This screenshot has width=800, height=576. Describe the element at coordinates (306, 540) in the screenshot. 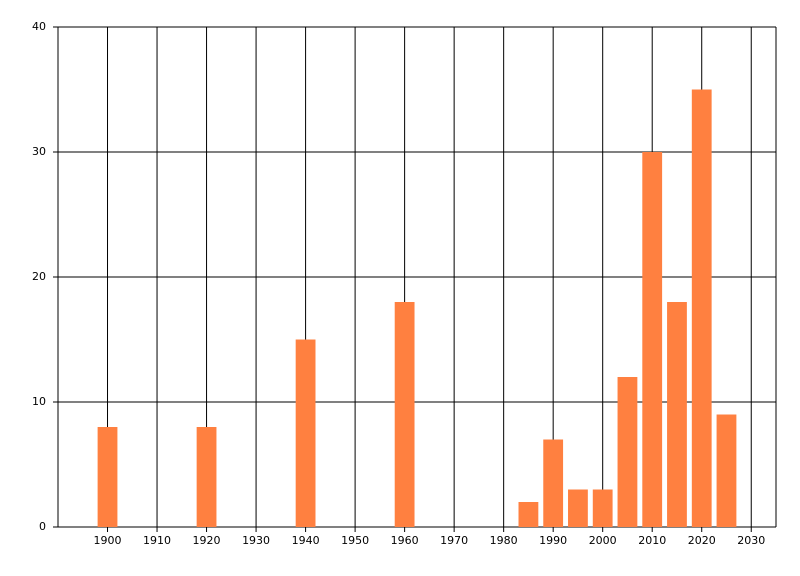

I see `x-tick-label: 1940` at that location.